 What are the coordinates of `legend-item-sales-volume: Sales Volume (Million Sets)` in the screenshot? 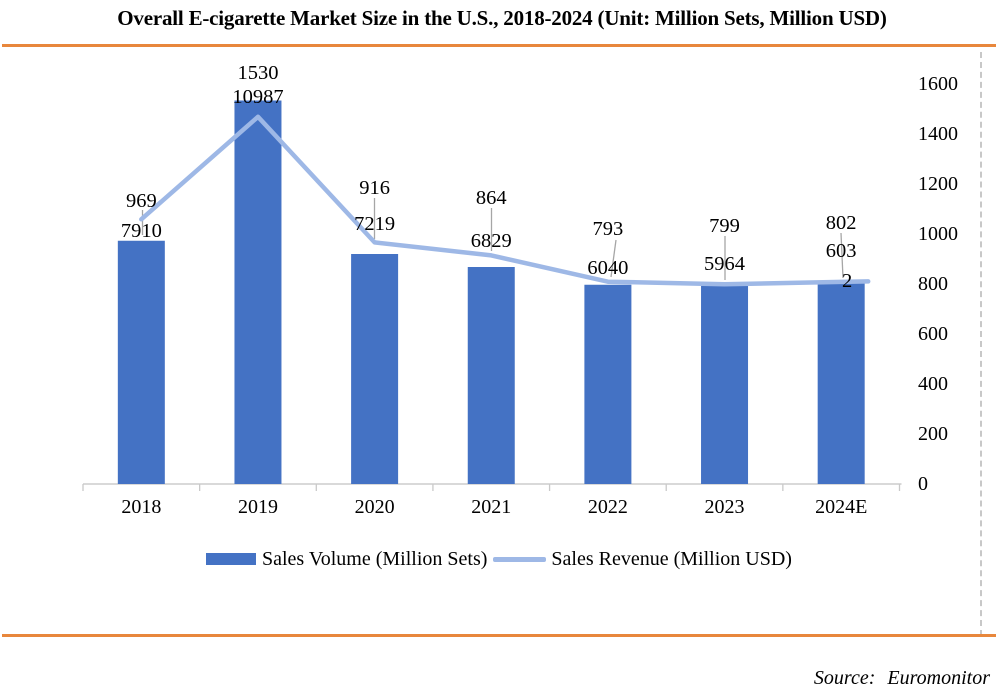 It's located at (346, 559).